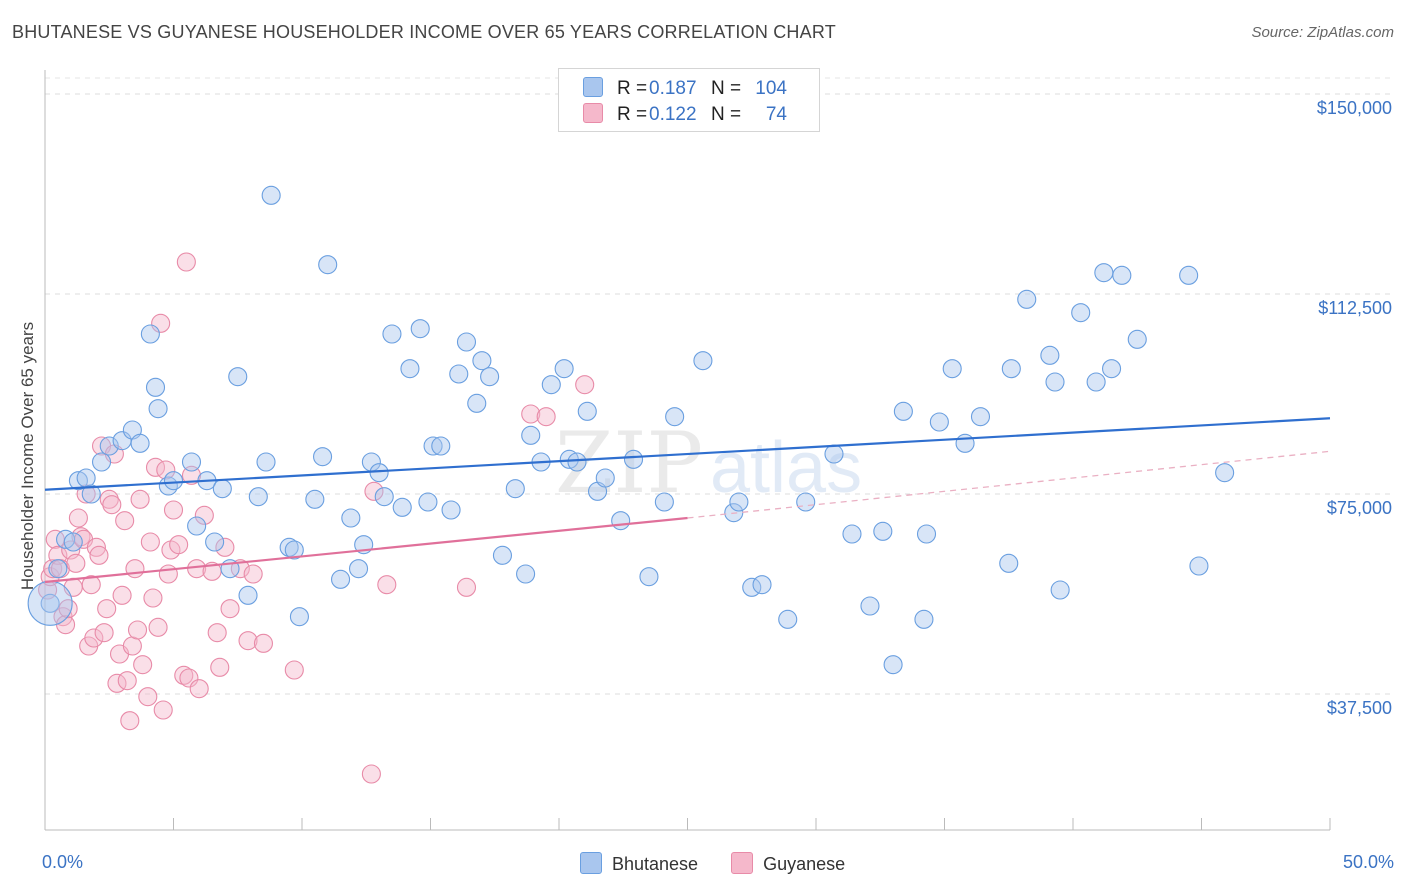 This screenshot has height=892, width=1406. I want to click on stats-row-bhutanese: R =0.187 N = 104, so click(685, 89).